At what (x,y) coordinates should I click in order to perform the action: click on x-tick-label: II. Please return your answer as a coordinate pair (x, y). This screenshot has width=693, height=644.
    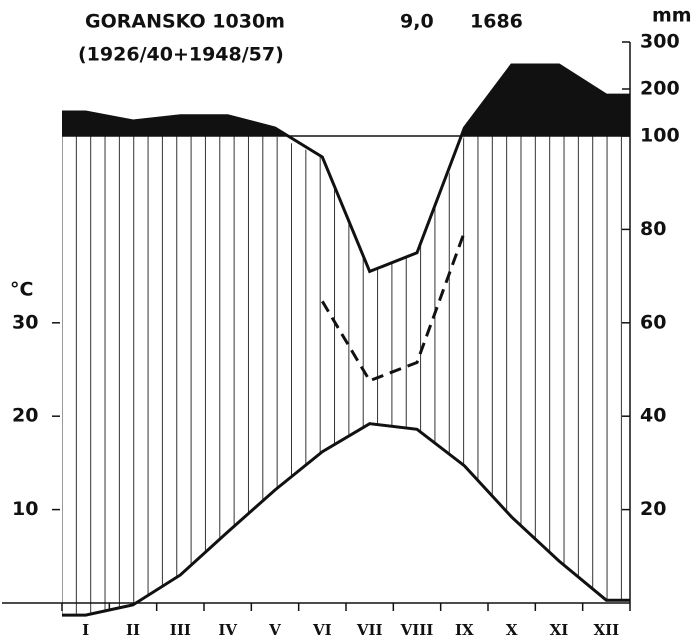
    Looking at the image, I should click on (133, 630).